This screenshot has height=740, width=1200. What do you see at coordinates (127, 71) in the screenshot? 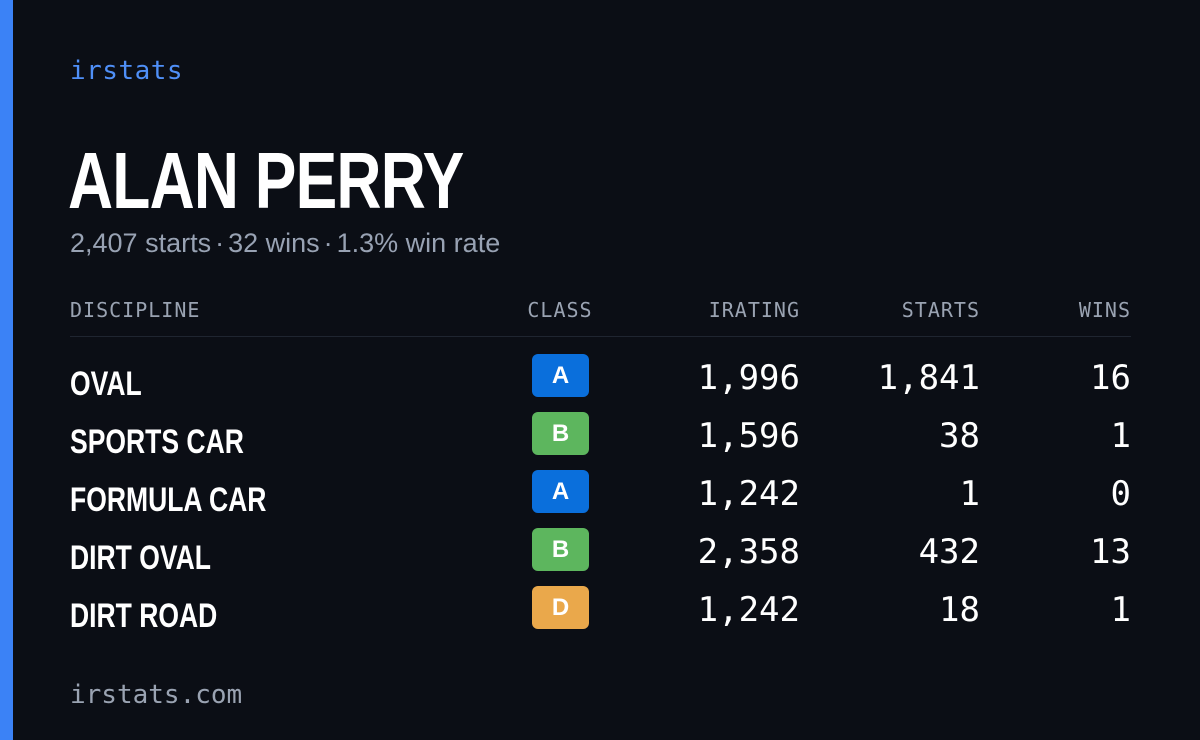
I see `brand-logo: irstats` at bounding box center [127, 71].